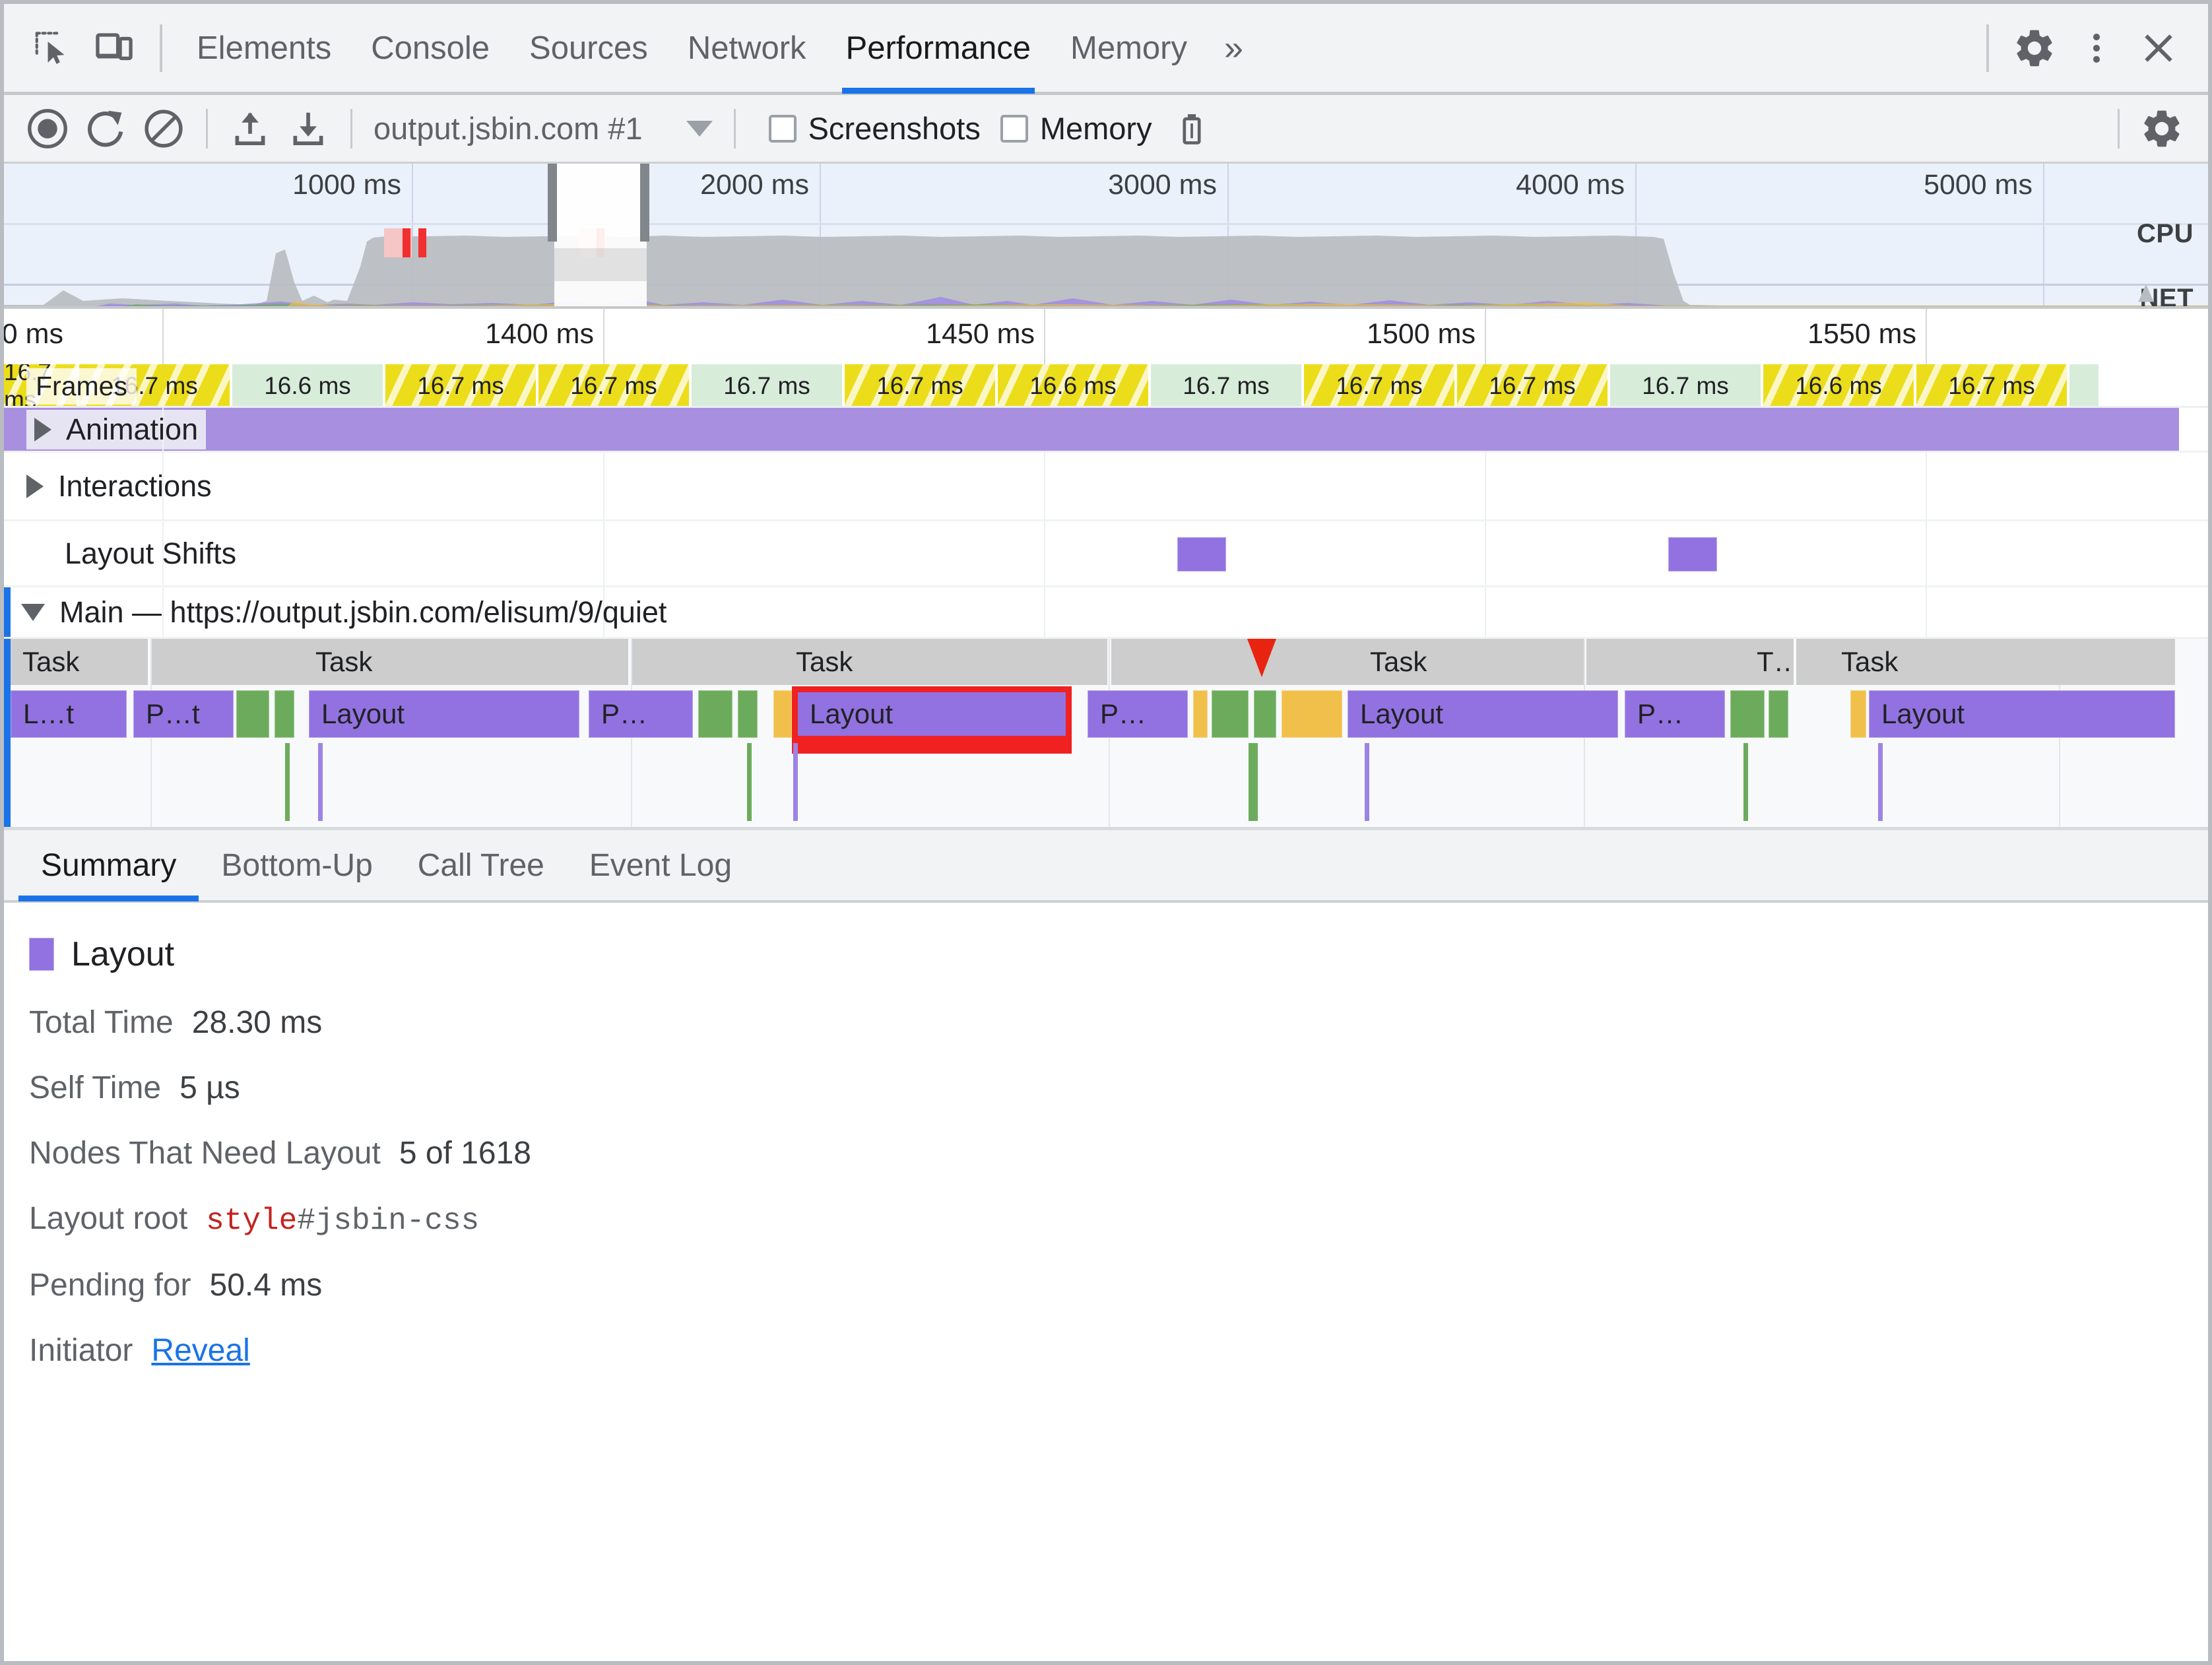 The width and height of the screenshot is (2212, 1665). I want to click on flame-event-bar: P…t, so click(183, 714).